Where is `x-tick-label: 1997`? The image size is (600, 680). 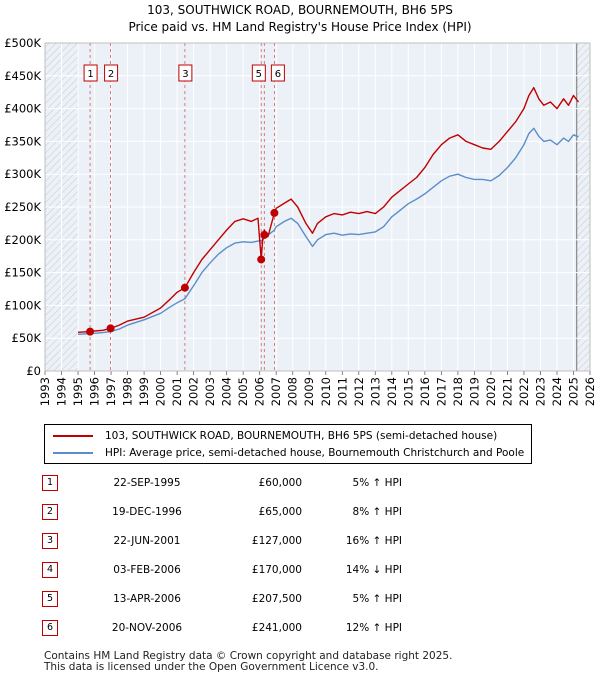
x-tick-label: 1997 is located at coordinates (111, 391).